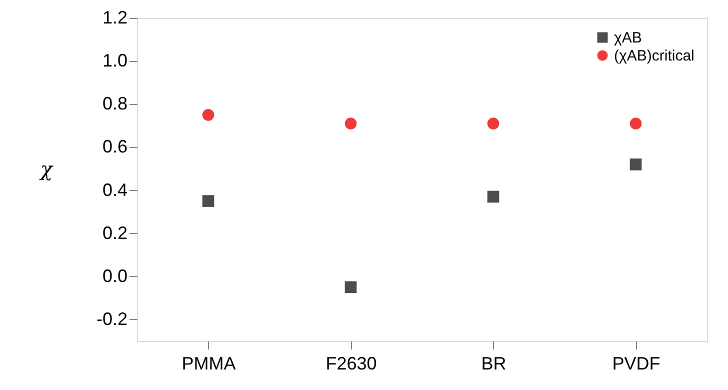 This screenshot has height=390, width=728. I want to click on y-tick-label: 0.8, so click(115, 104).